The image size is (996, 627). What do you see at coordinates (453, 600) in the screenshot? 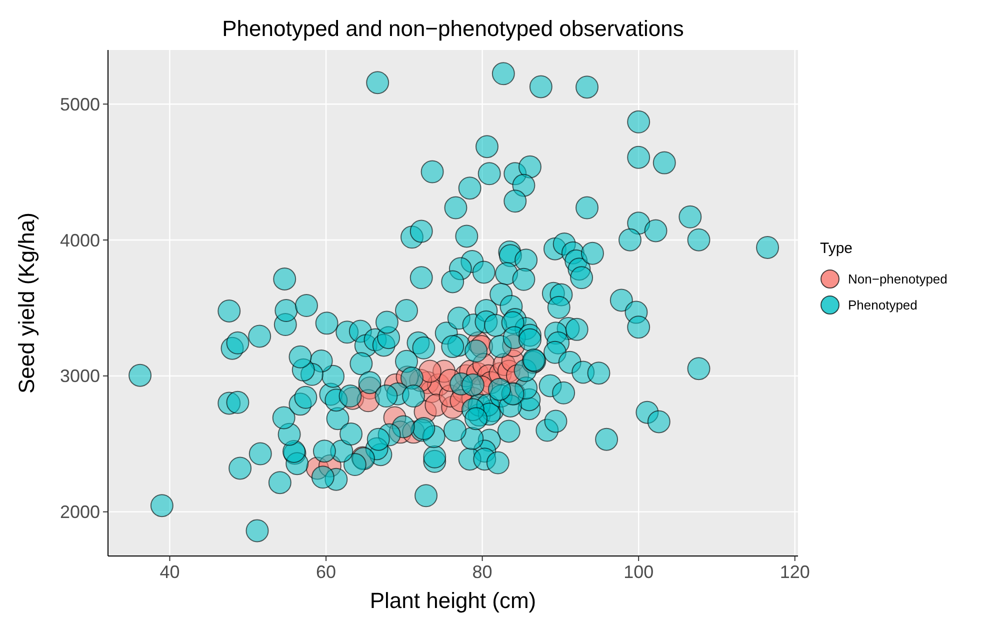
I see `x-axis-title: Plant height (cm)` at bounding box center [453, 600].